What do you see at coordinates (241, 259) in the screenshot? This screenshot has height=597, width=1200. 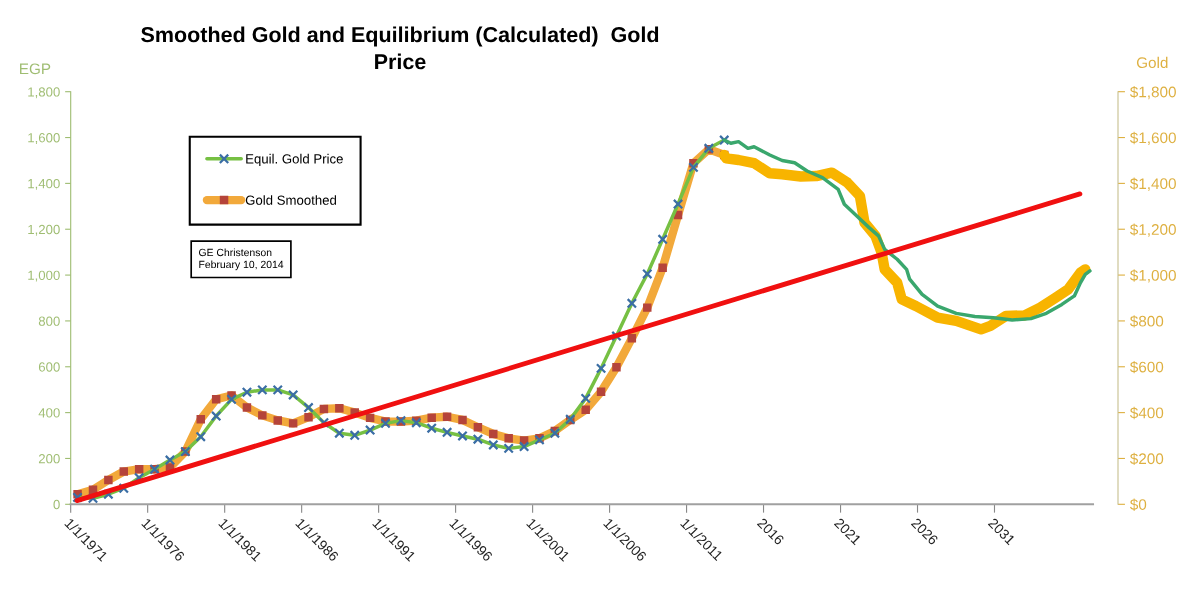 I see `annotation: GE Christenson February 10, 2014` at bounding box center [241, 259].